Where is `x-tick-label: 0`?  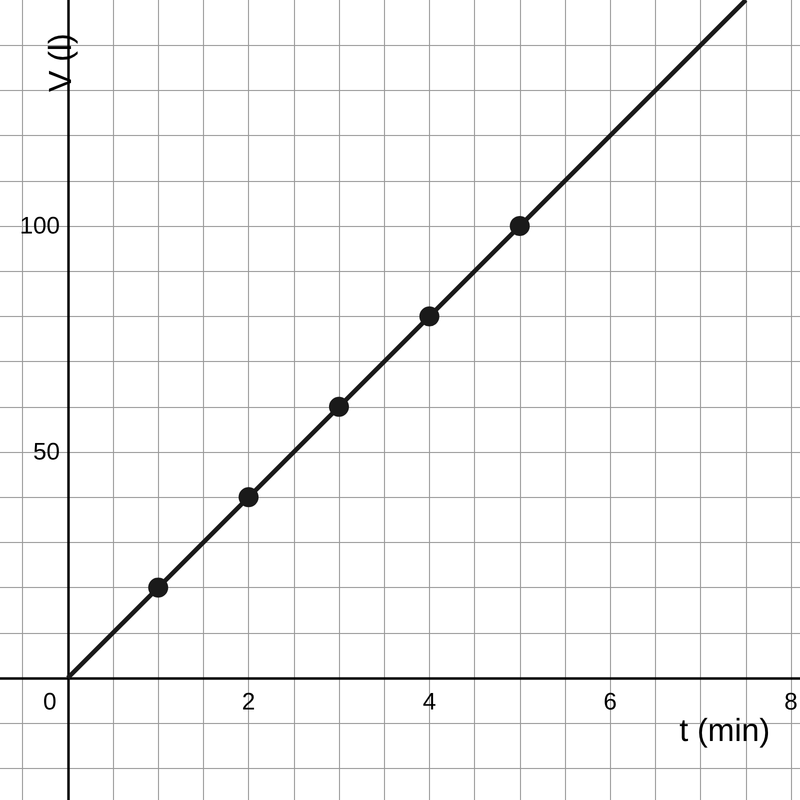
x-tick-label: 0 is located at coordinates (49, 702).